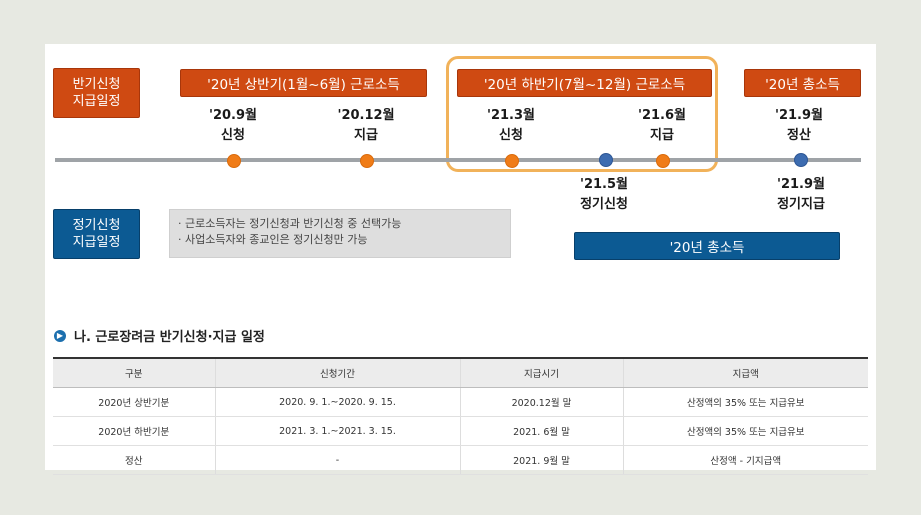 The width and height of the screenshot is (921, 515). I want to click on timeline-point-regular-2: '21.9월 정기지급, so click(801, 195).